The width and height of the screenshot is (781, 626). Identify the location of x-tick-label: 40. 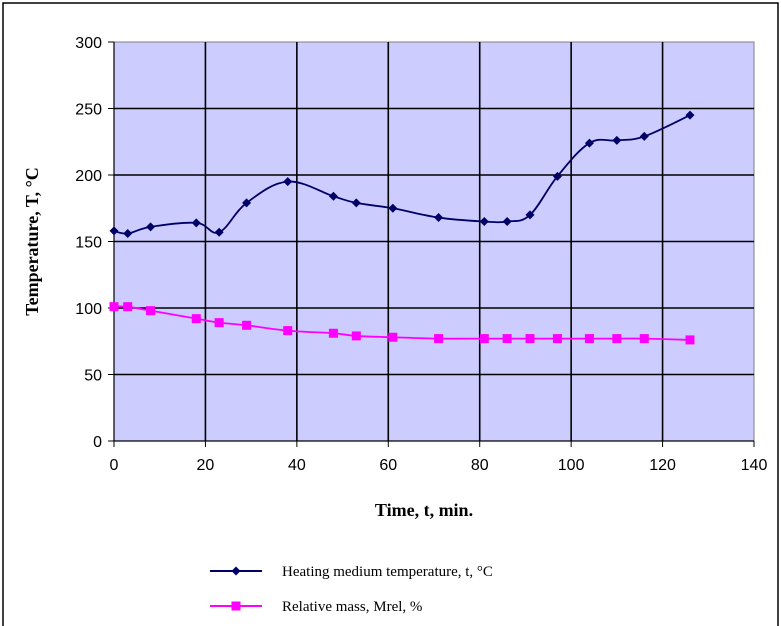
(297, 465).